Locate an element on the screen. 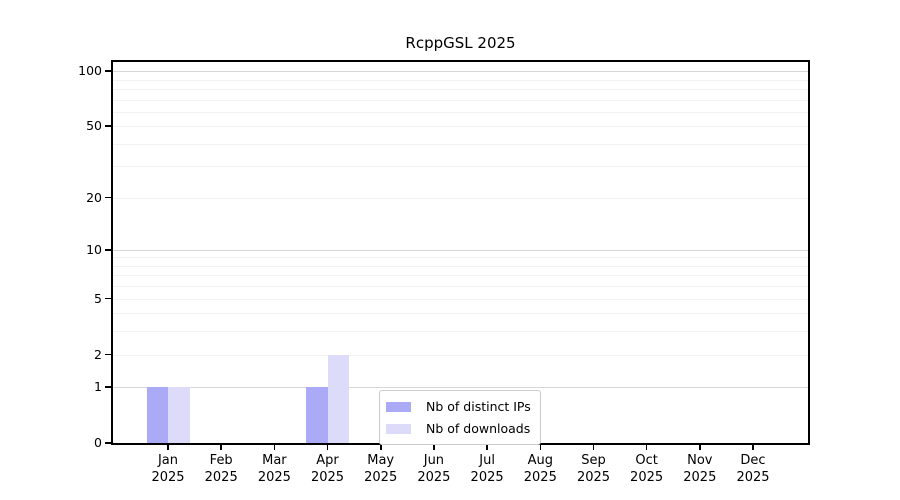 This screenshot has height=500, width=900. x-axis-tick-label: Sep 2025 is located at coordinates (593, 469).